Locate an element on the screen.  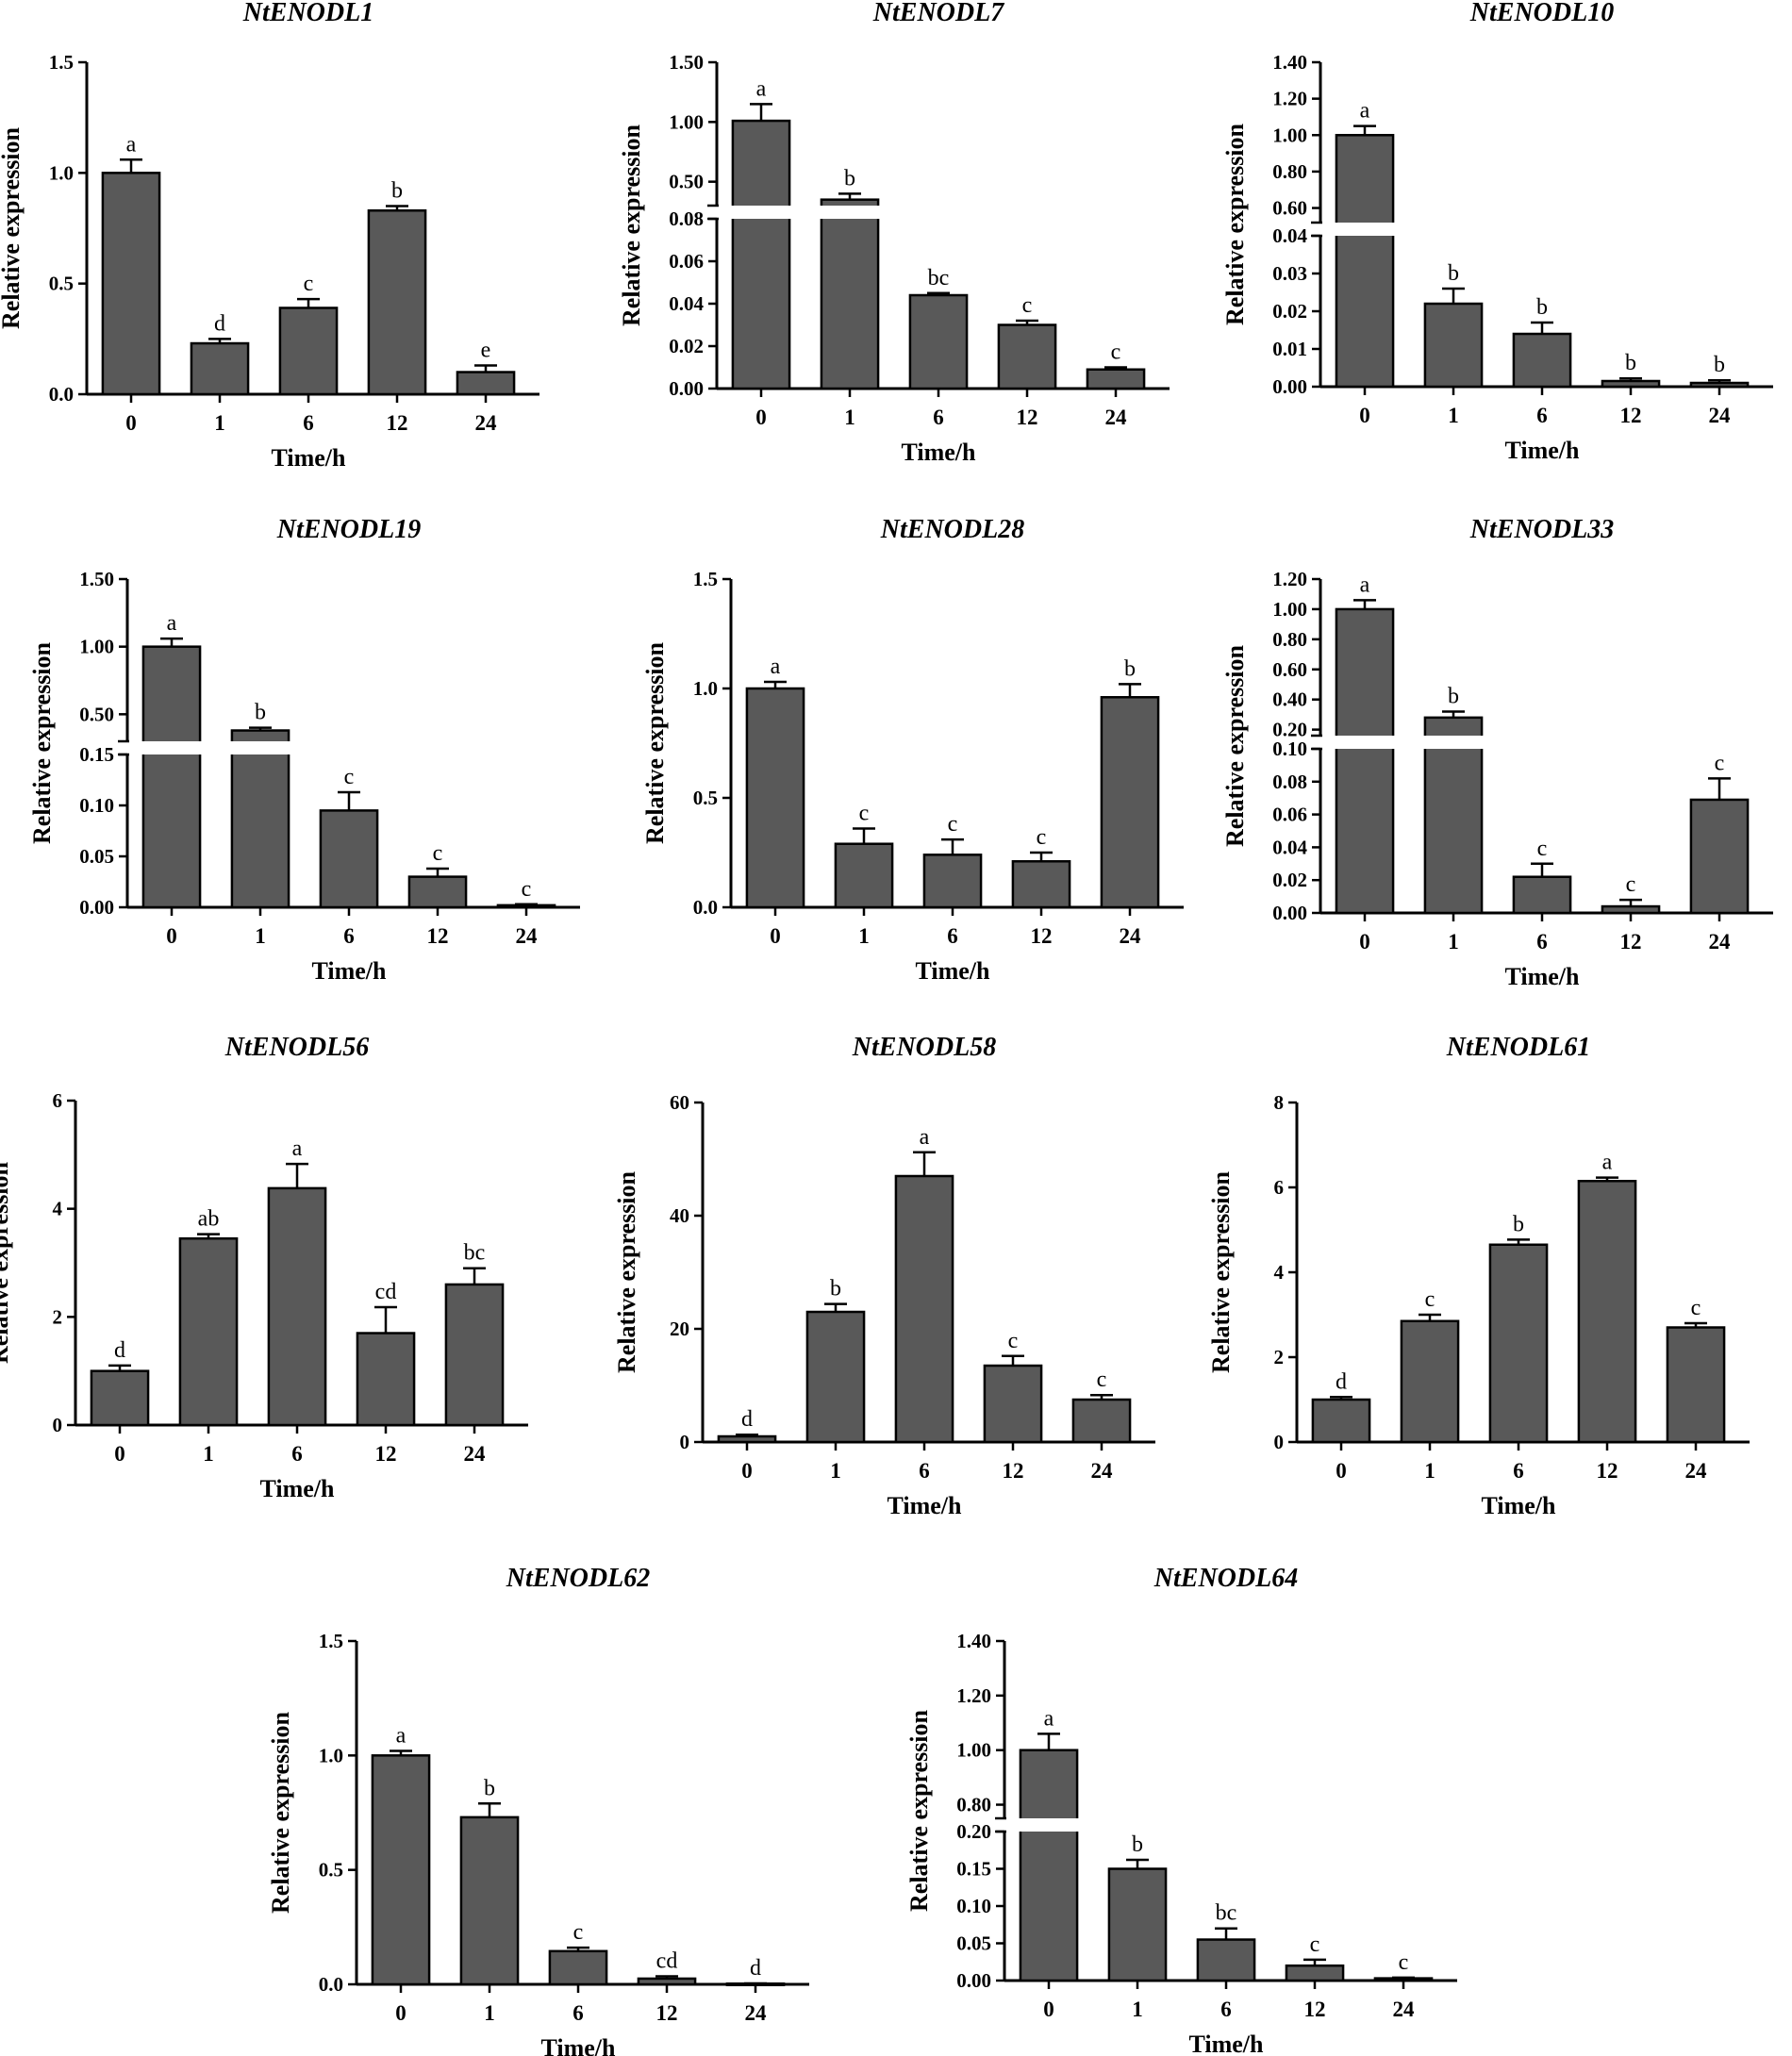
y-tick-label: 0.5 is located at coordinates (331, 1871).